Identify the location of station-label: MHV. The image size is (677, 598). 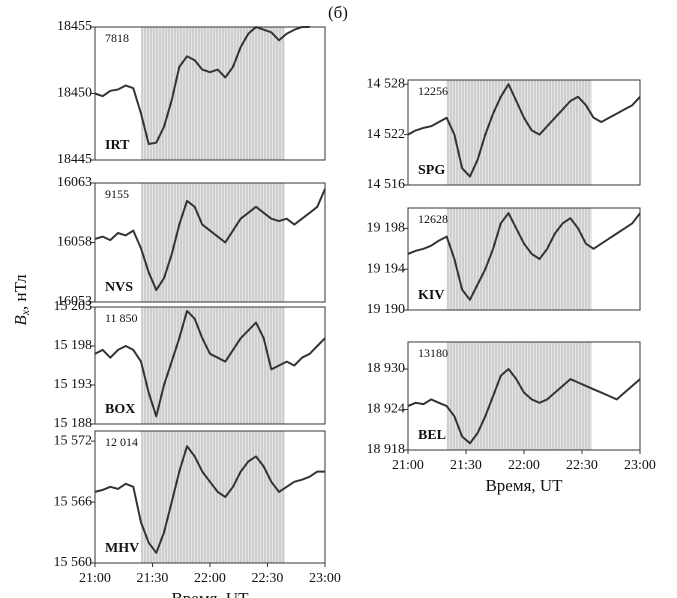
(122, 548).